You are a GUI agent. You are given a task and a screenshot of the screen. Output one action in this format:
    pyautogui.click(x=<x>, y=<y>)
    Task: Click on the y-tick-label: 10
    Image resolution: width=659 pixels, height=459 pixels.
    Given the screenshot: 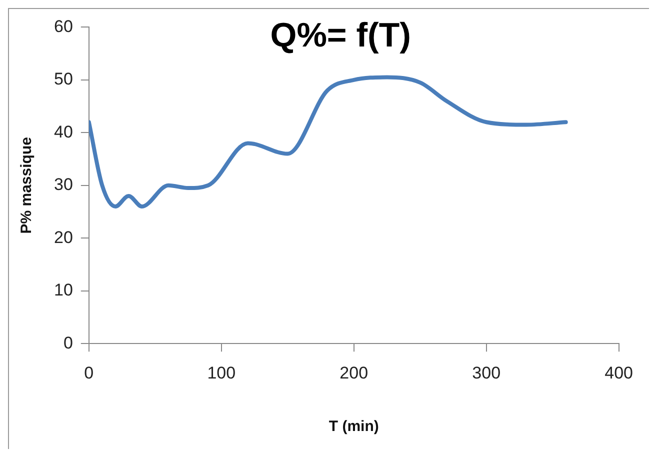 What is the action you would take?
    pyautogui.click(x=63, y=290)
    